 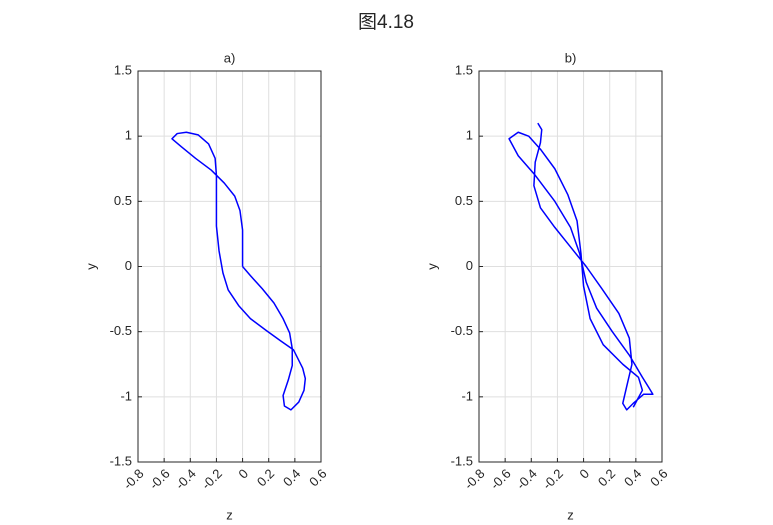 What do you see at coordinates (571, 57) in the screenshot?
I see `subplot-title: b)` at bounding box center [571, 57].